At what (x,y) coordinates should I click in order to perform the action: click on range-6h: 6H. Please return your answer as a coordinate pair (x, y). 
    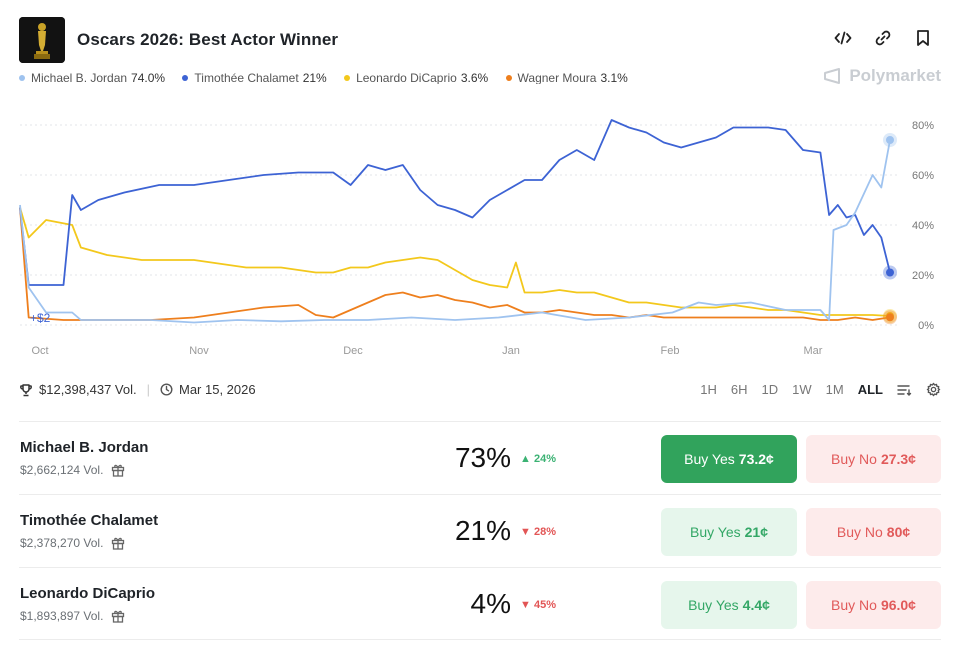
    Looking at the image, I should click on (739, 389).